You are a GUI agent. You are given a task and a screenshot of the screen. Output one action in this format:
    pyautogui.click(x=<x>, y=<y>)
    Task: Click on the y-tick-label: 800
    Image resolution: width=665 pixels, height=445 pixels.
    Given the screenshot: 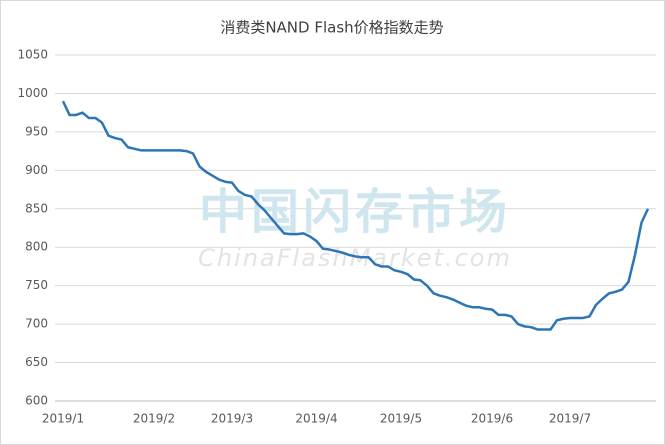 What is the action you would take?
    pyautogui.click(x=36, y=247)
    